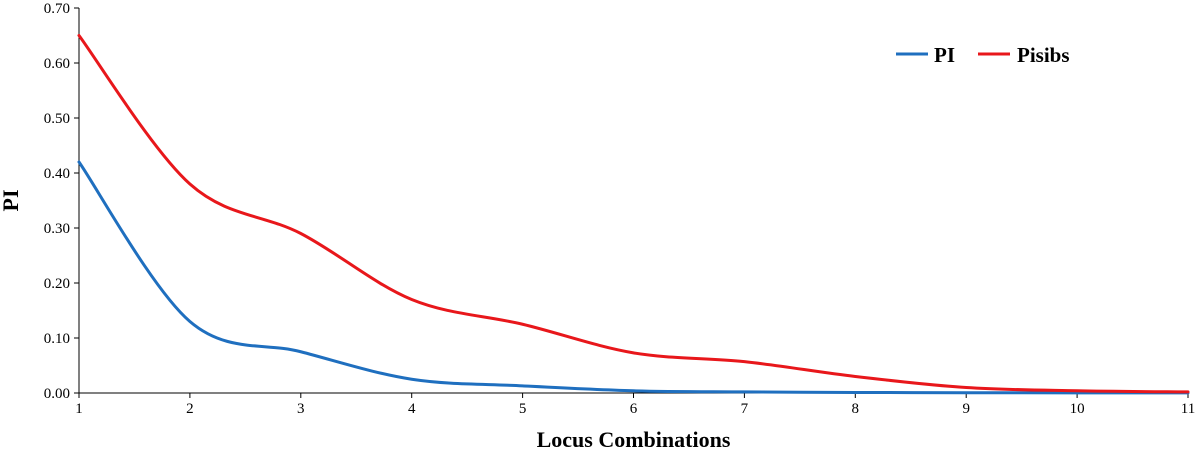  I want to click on x-tick-label: 4, so click(412, 409).